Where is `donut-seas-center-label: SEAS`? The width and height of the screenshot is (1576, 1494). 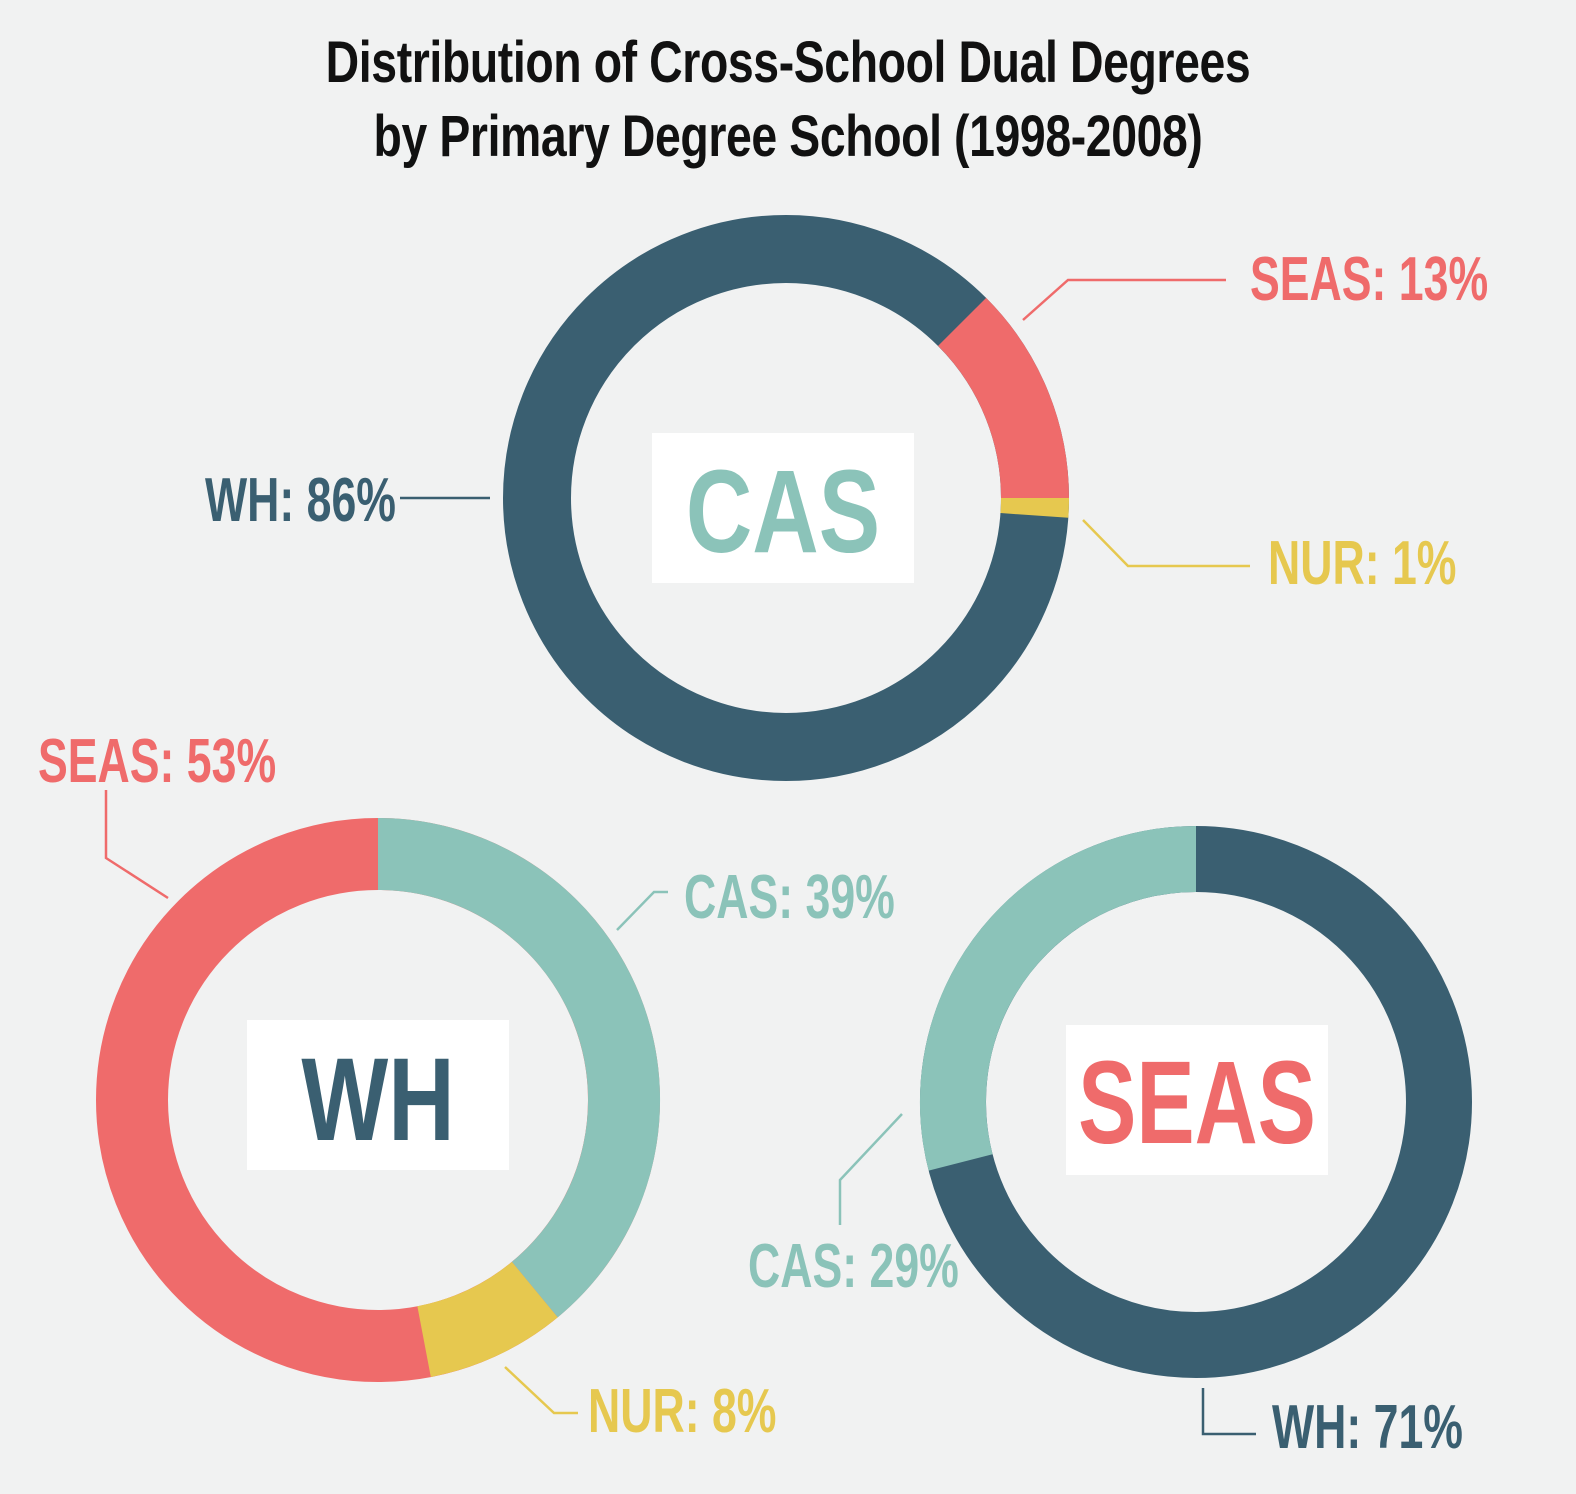
donut-seas-center-label: SEAS is located at coordinates (1197, 1102).